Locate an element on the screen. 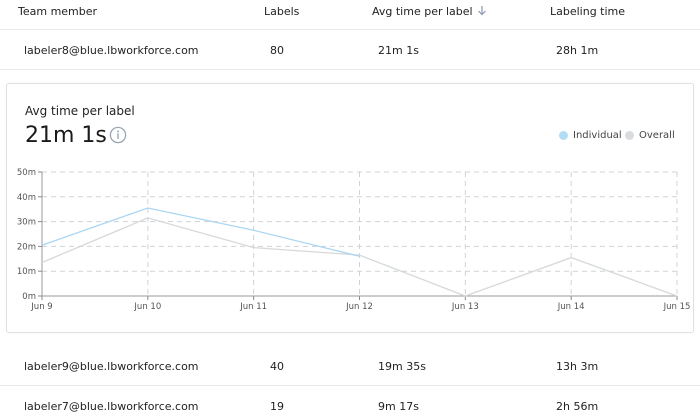  legend-overall-swatch is located at coordinates (629, 135).